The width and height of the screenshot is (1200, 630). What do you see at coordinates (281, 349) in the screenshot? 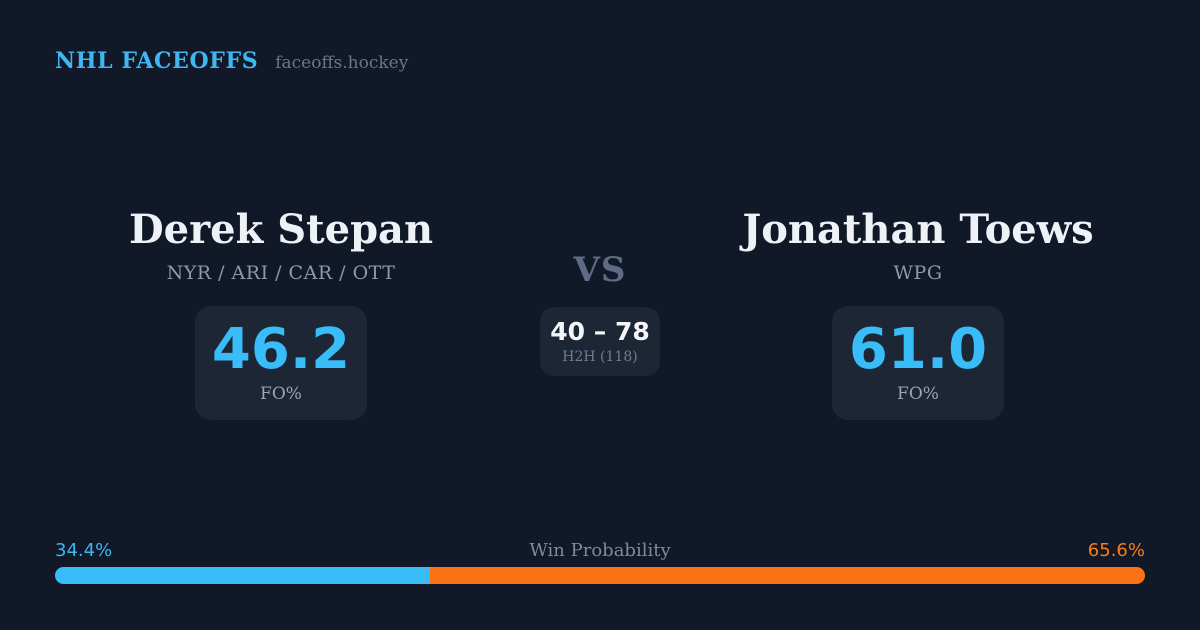
I see `player-left-fo-value: 46.2` at bounding box center [281, 349].